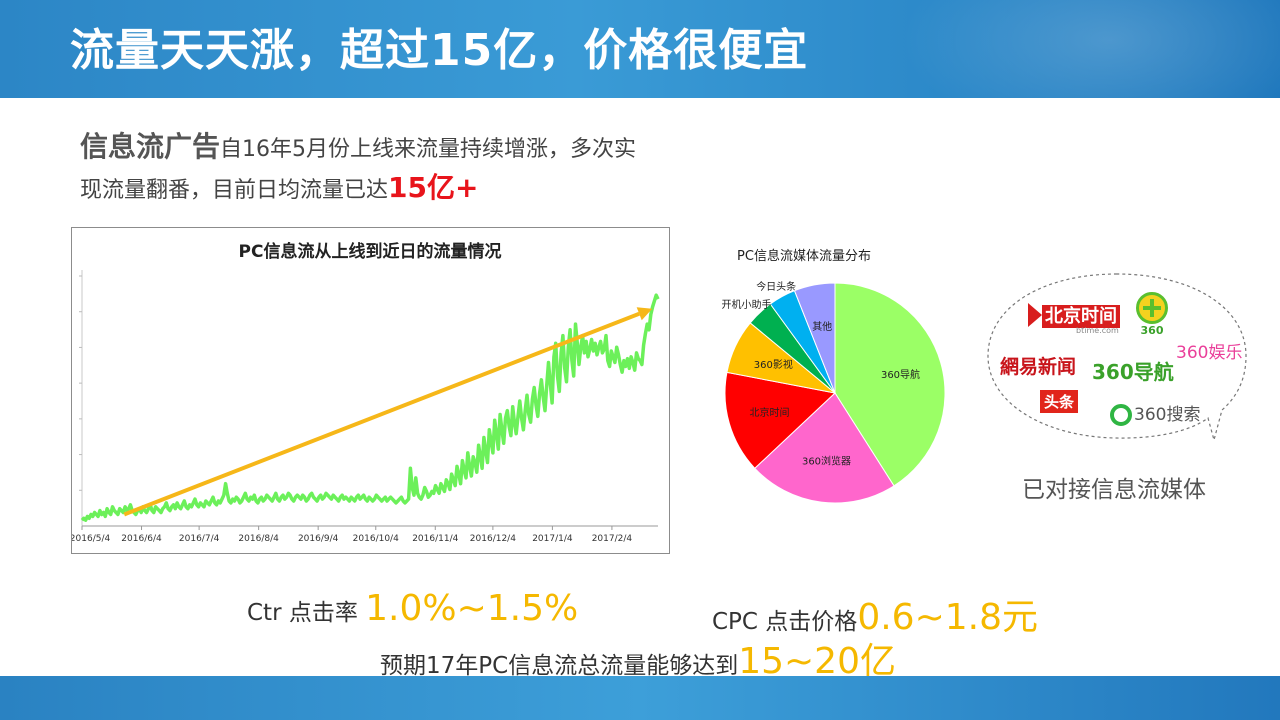 This screenshot has width=1280, height=720. Describe the element at coordinates (306, 613) in the screenshot. I see `ctr-label: Ctr 点击率` at that location.